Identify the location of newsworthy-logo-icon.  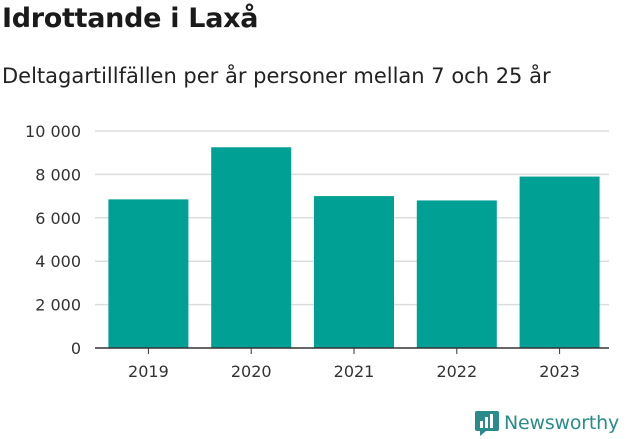
(487, 423).